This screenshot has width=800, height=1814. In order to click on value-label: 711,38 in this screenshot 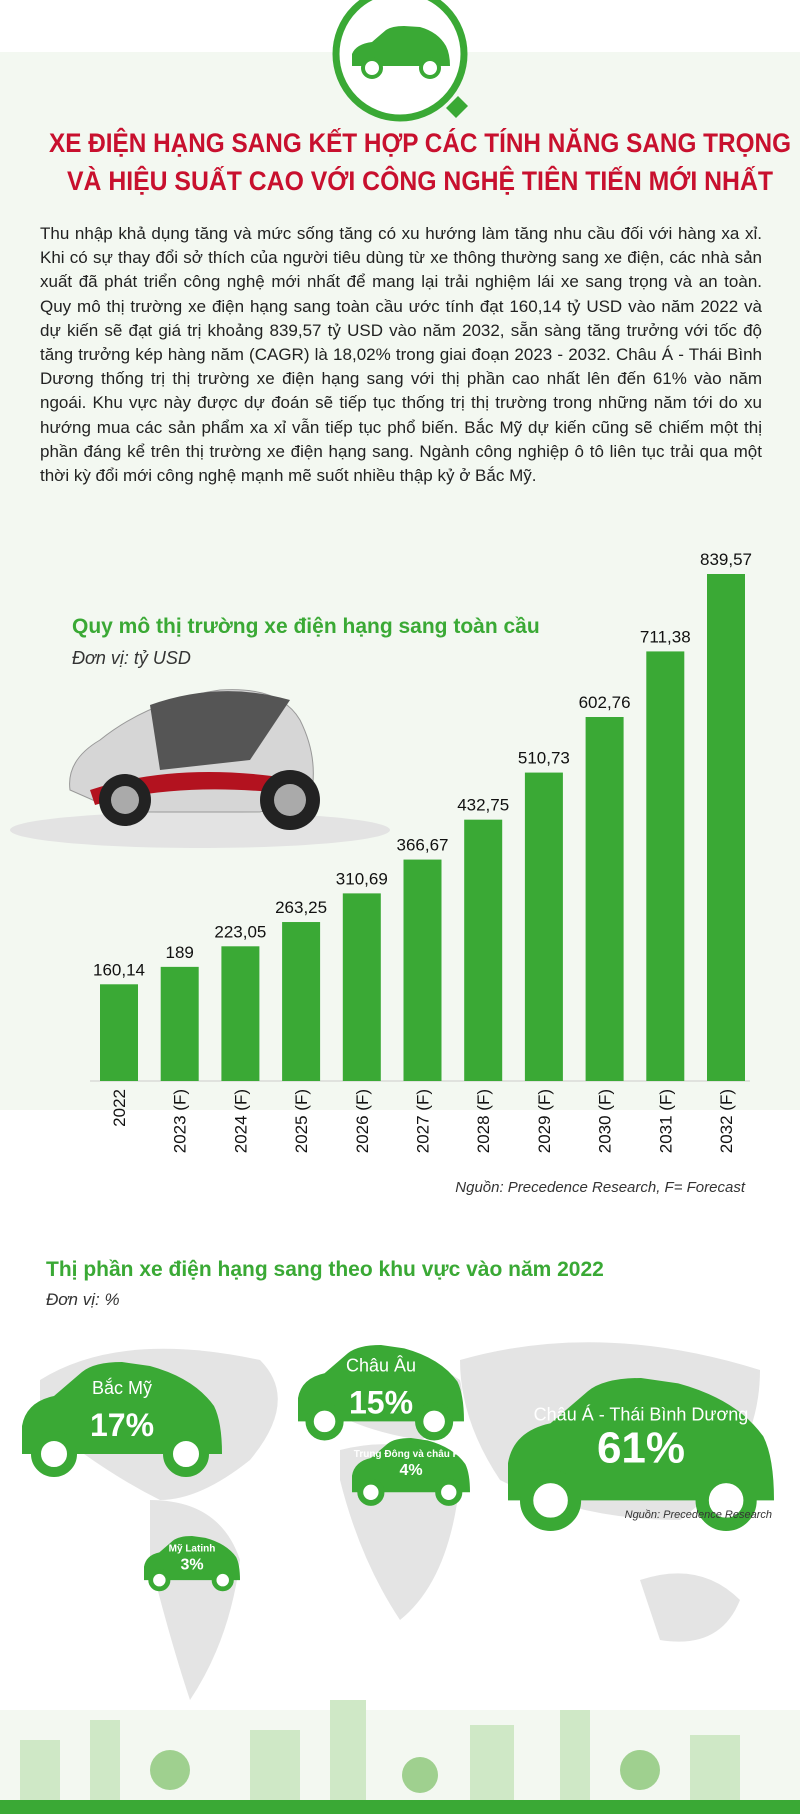, I will do `click(665, 636)`.